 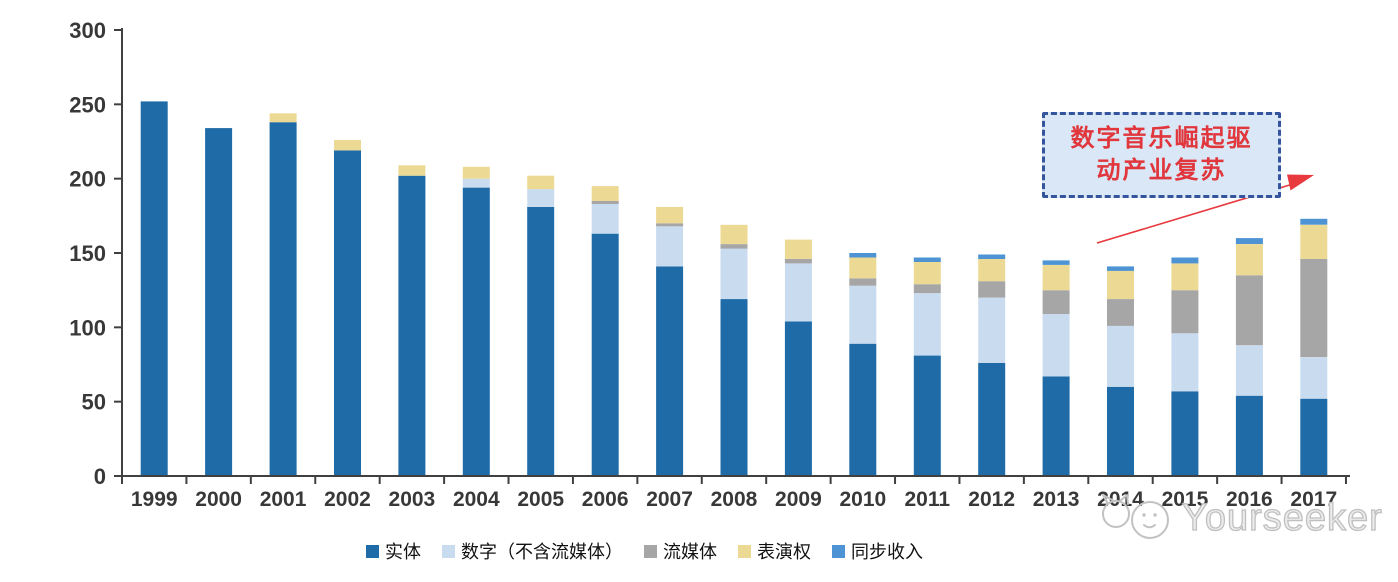 What do you see at coordinates (927, 499) in the screenshot?
I see `x-tick-label: 2011` at bounding box center [927, 499].